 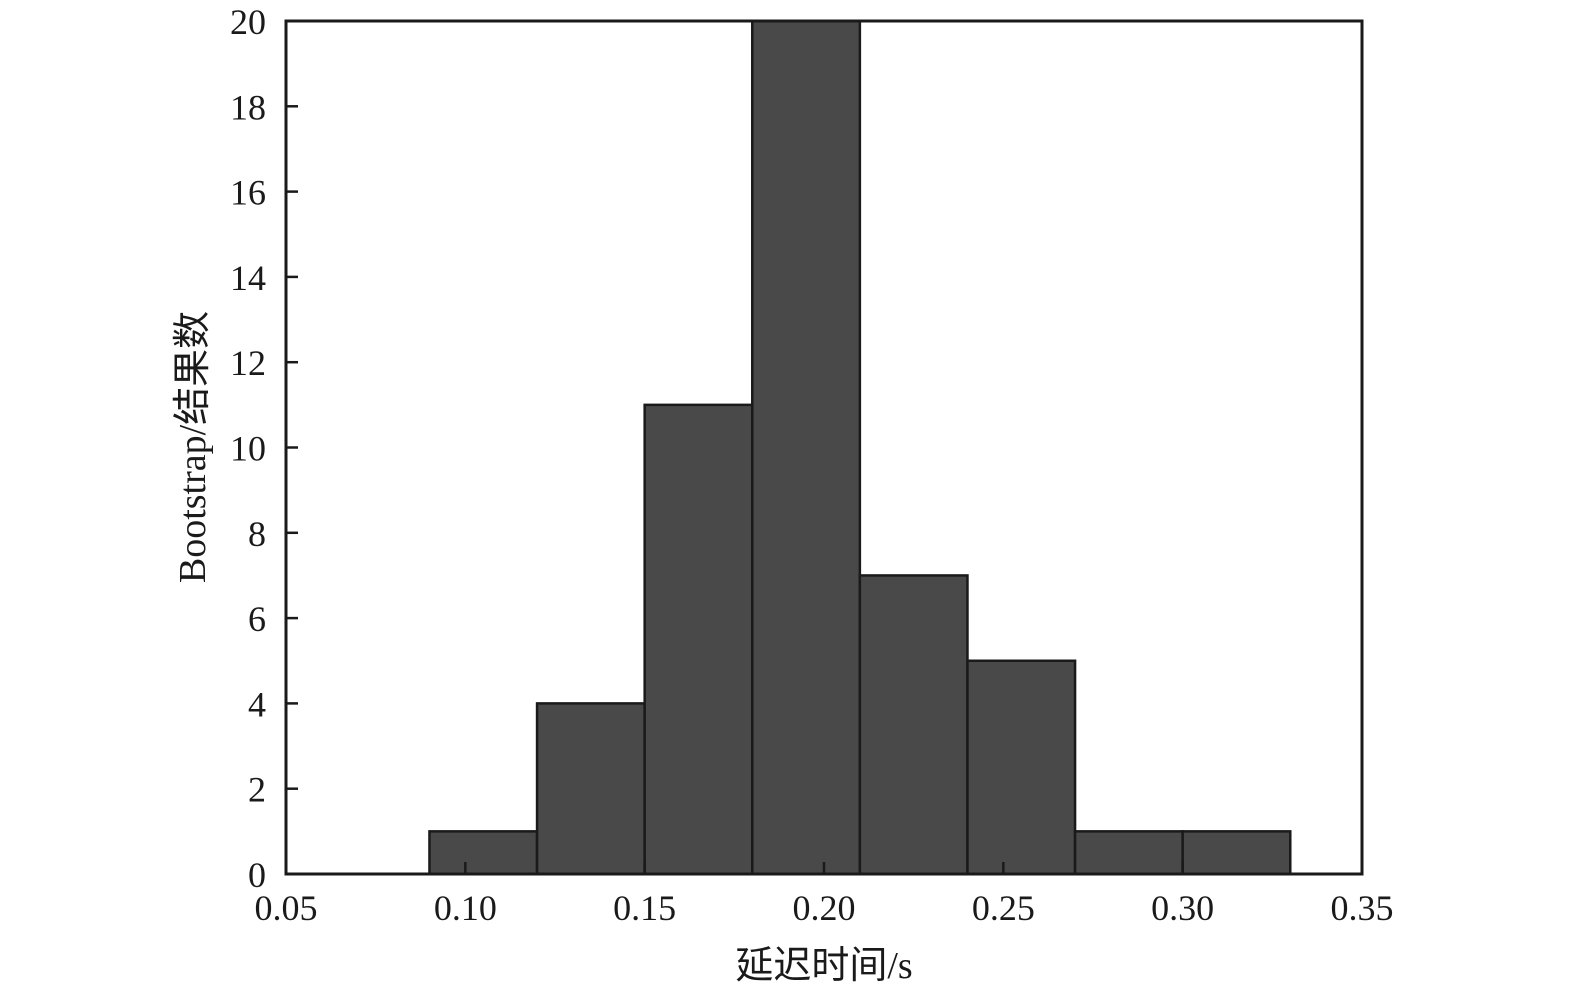 I want to click on x-tick-label: 0.15, so click(x=644, y=908).